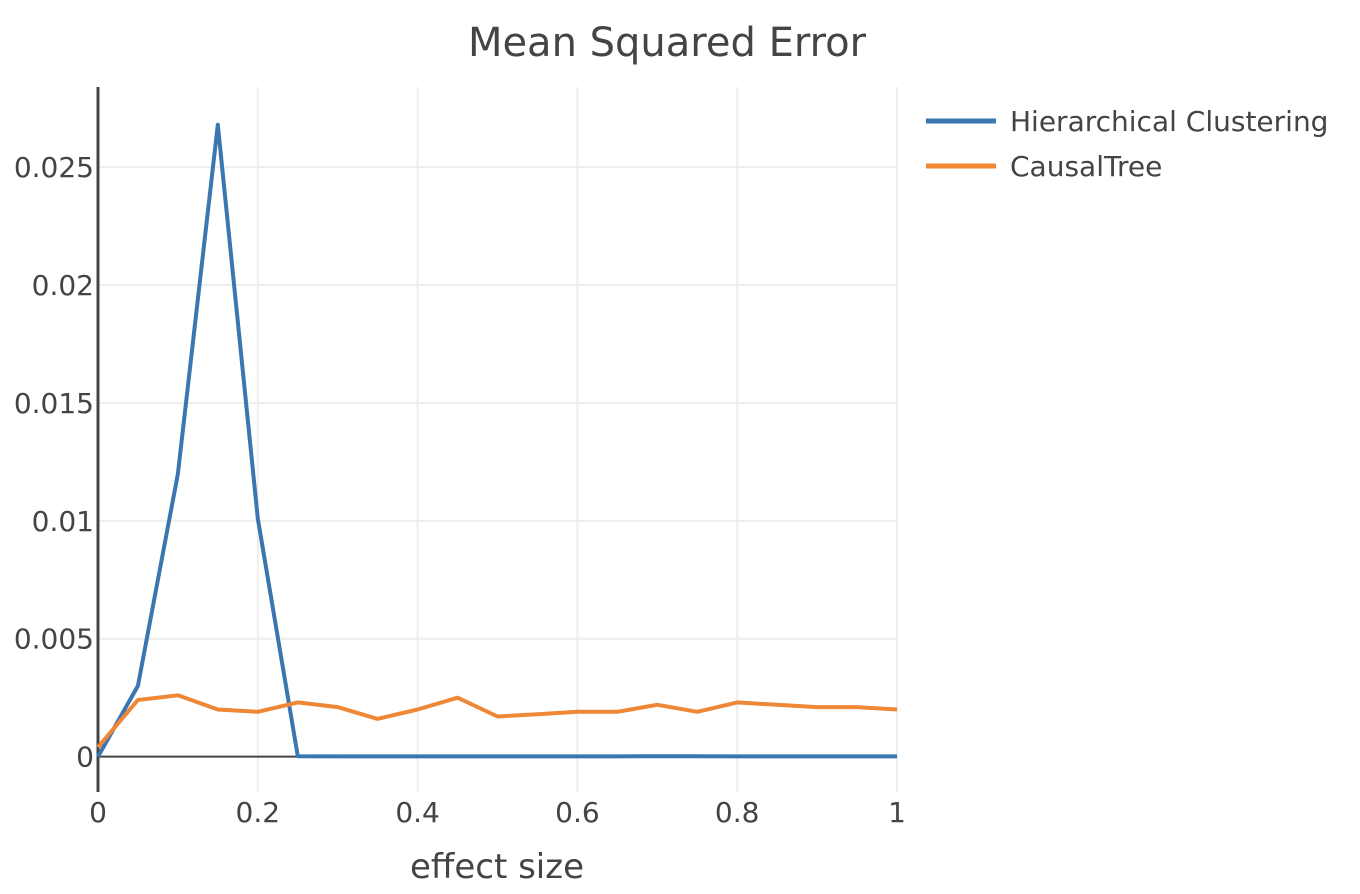  What do you see at coordinates (417, 812) in the screenshot?
I see `x-tick-label: 0.4` at bounding box center [417, 812].